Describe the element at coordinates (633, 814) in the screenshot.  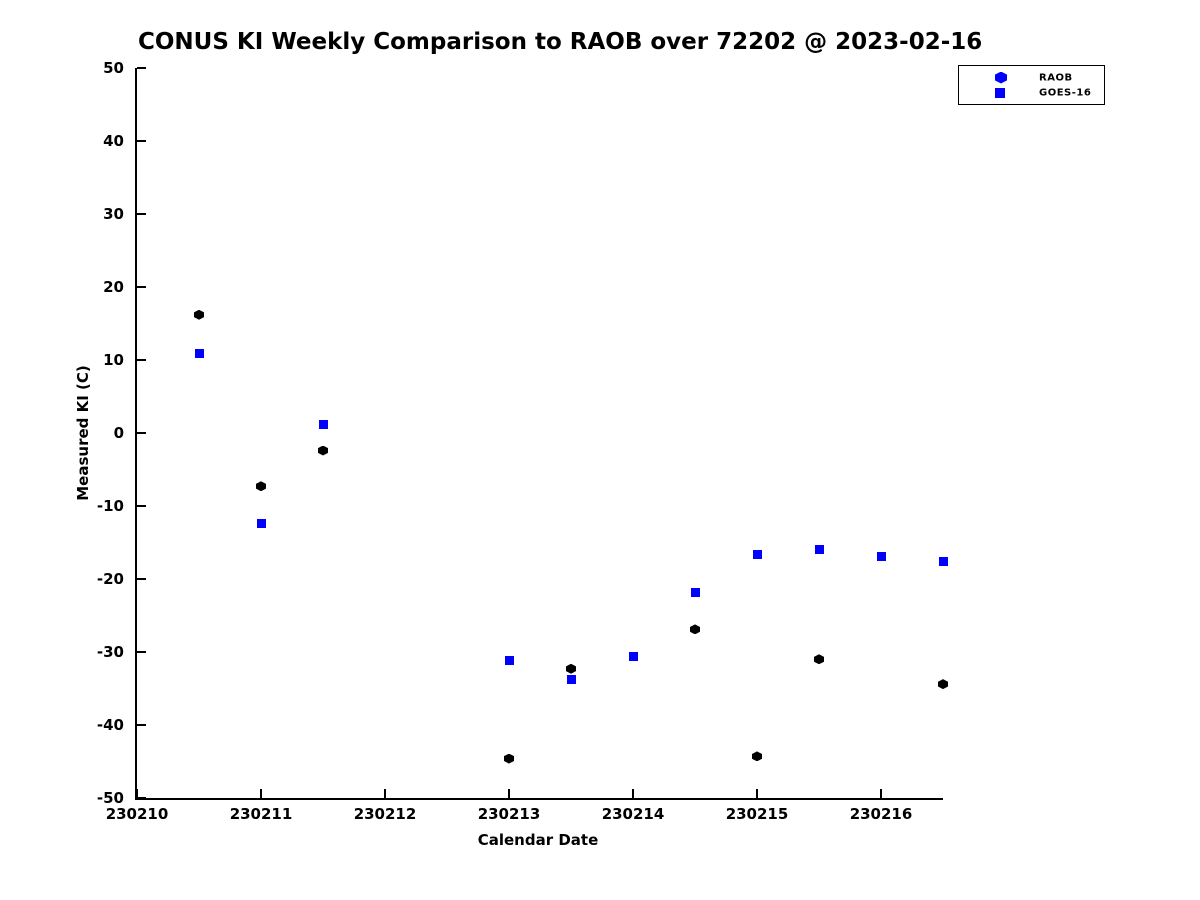
I see `x-tick-label: 230214` at that location.